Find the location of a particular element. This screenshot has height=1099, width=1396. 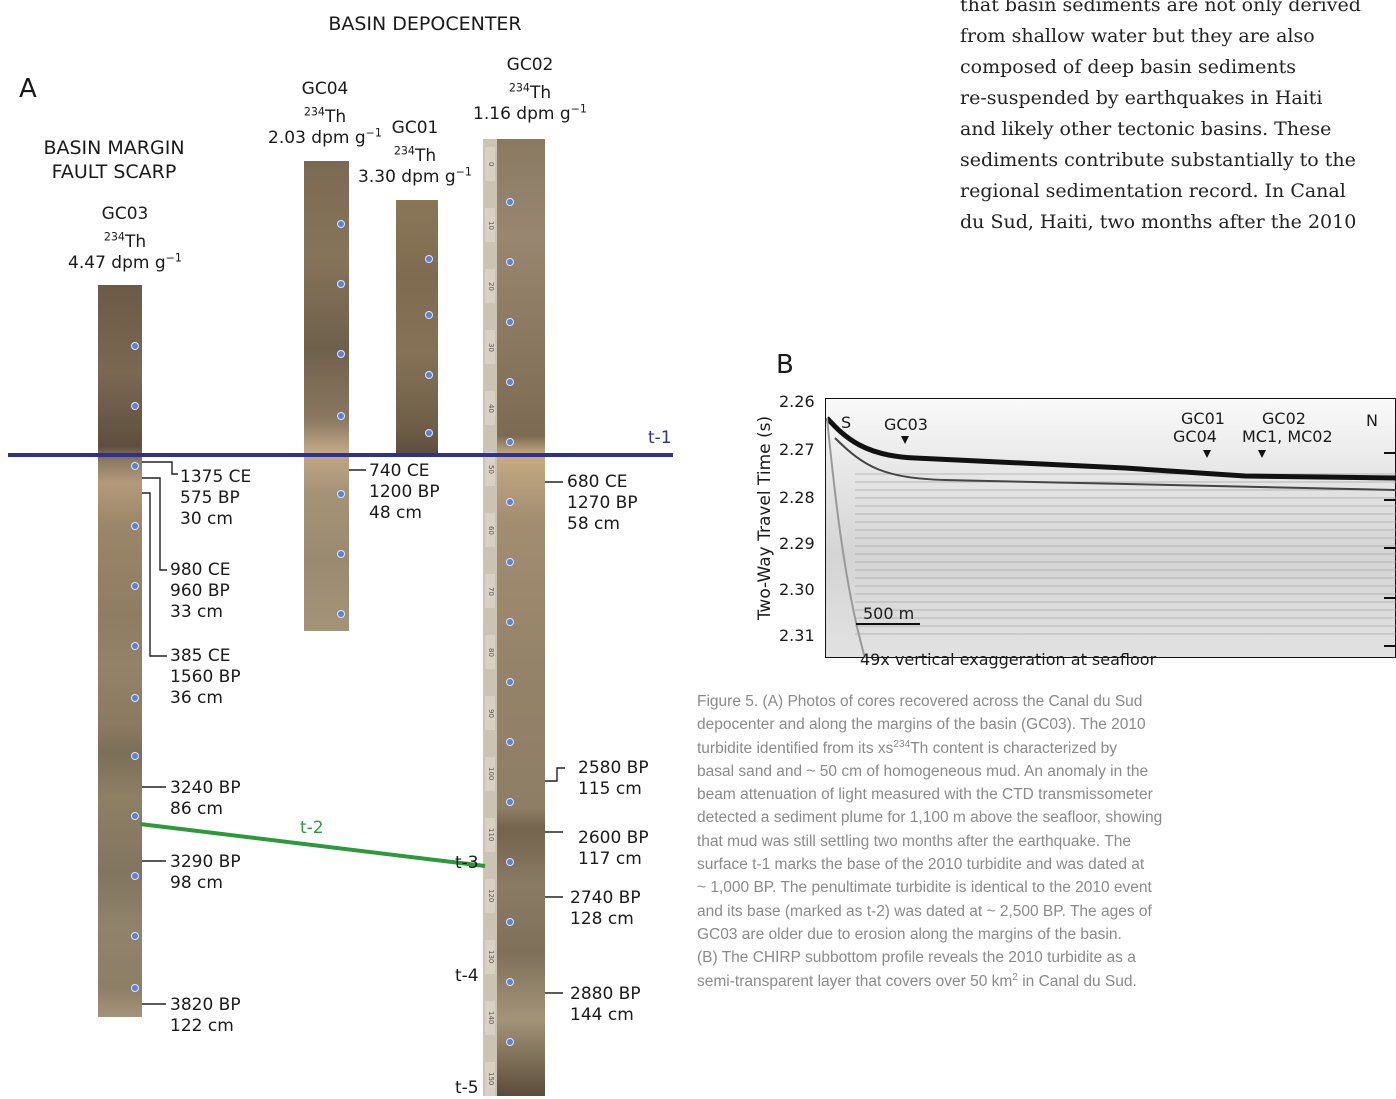

caption-superscript: 2 is located at coordinates (1015, 977).